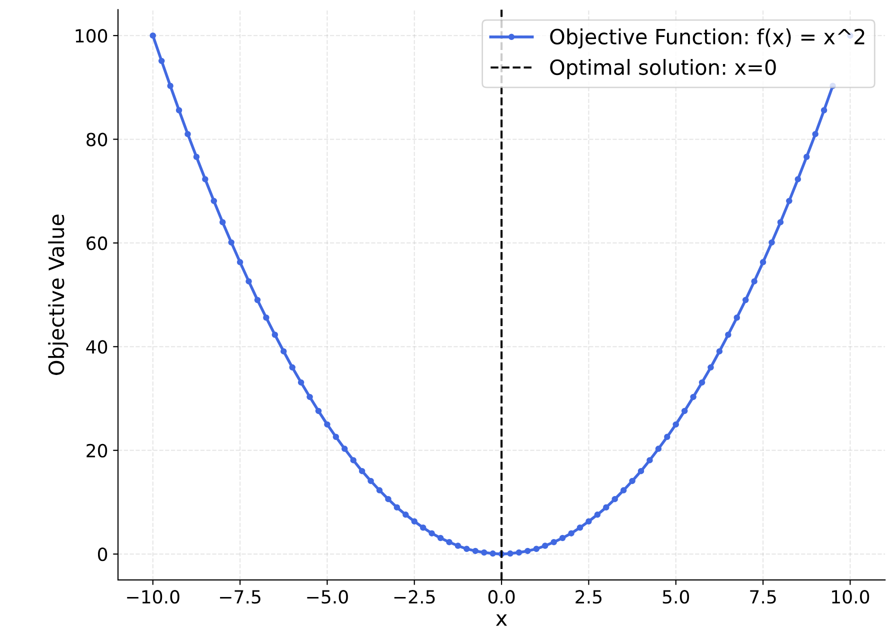  Describe the element at coordinates (327, 597) in the screenshot. I see `x-tick-label: −5.0` at that location.